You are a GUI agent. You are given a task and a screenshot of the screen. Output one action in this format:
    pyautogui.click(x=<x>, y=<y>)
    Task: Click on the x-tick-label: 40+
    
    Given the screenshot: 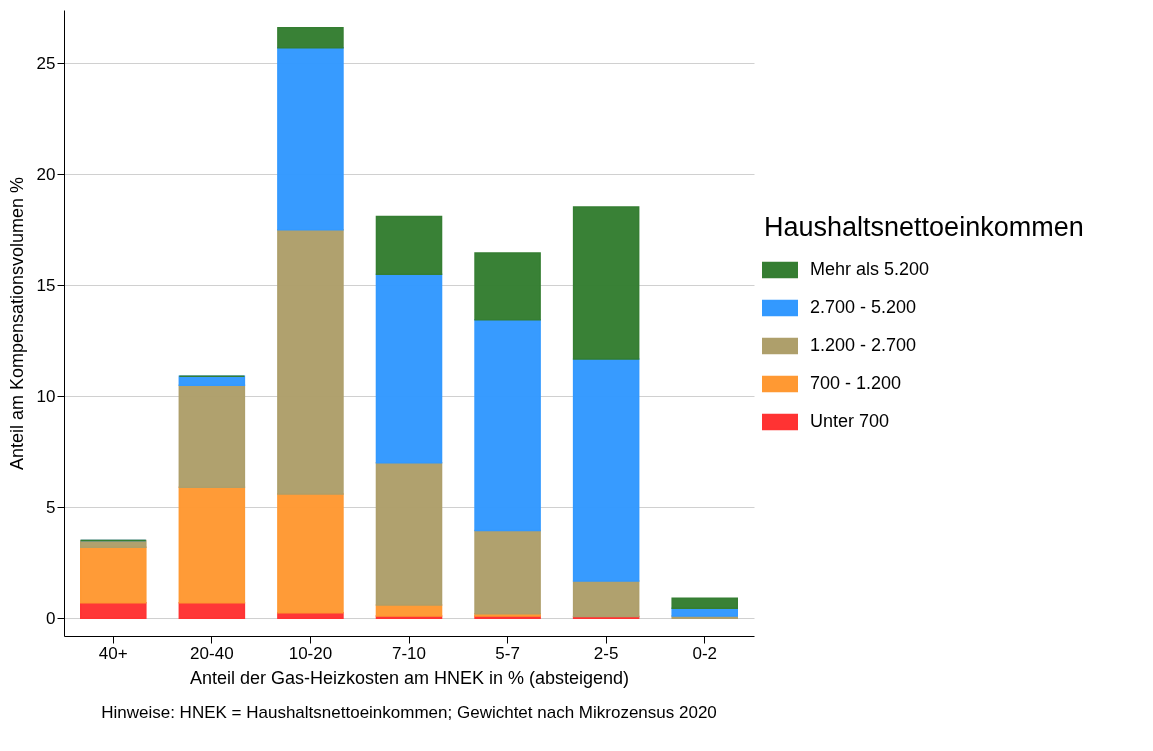 What is the action you would take?
    pyautogui.click(x=113, y=653)
    